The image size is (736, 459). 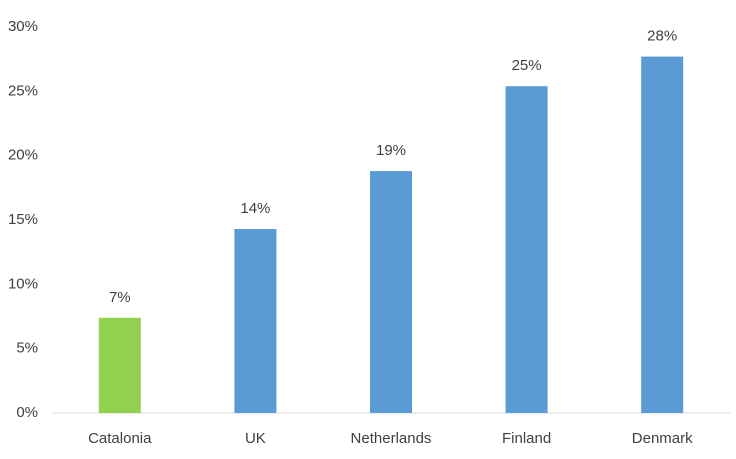 What do you see at coordinates (255, 208) in the screenshot?
I see `data-label: 14%` at bounding box center [255, 208].